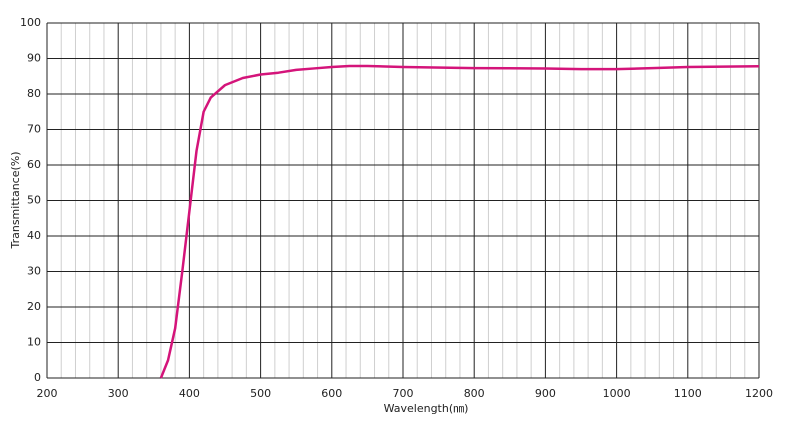  What do you see at coordinates (118, 393) in the screenshot?
I see `x-tick-label: 300` at bounding box center [118, 393].